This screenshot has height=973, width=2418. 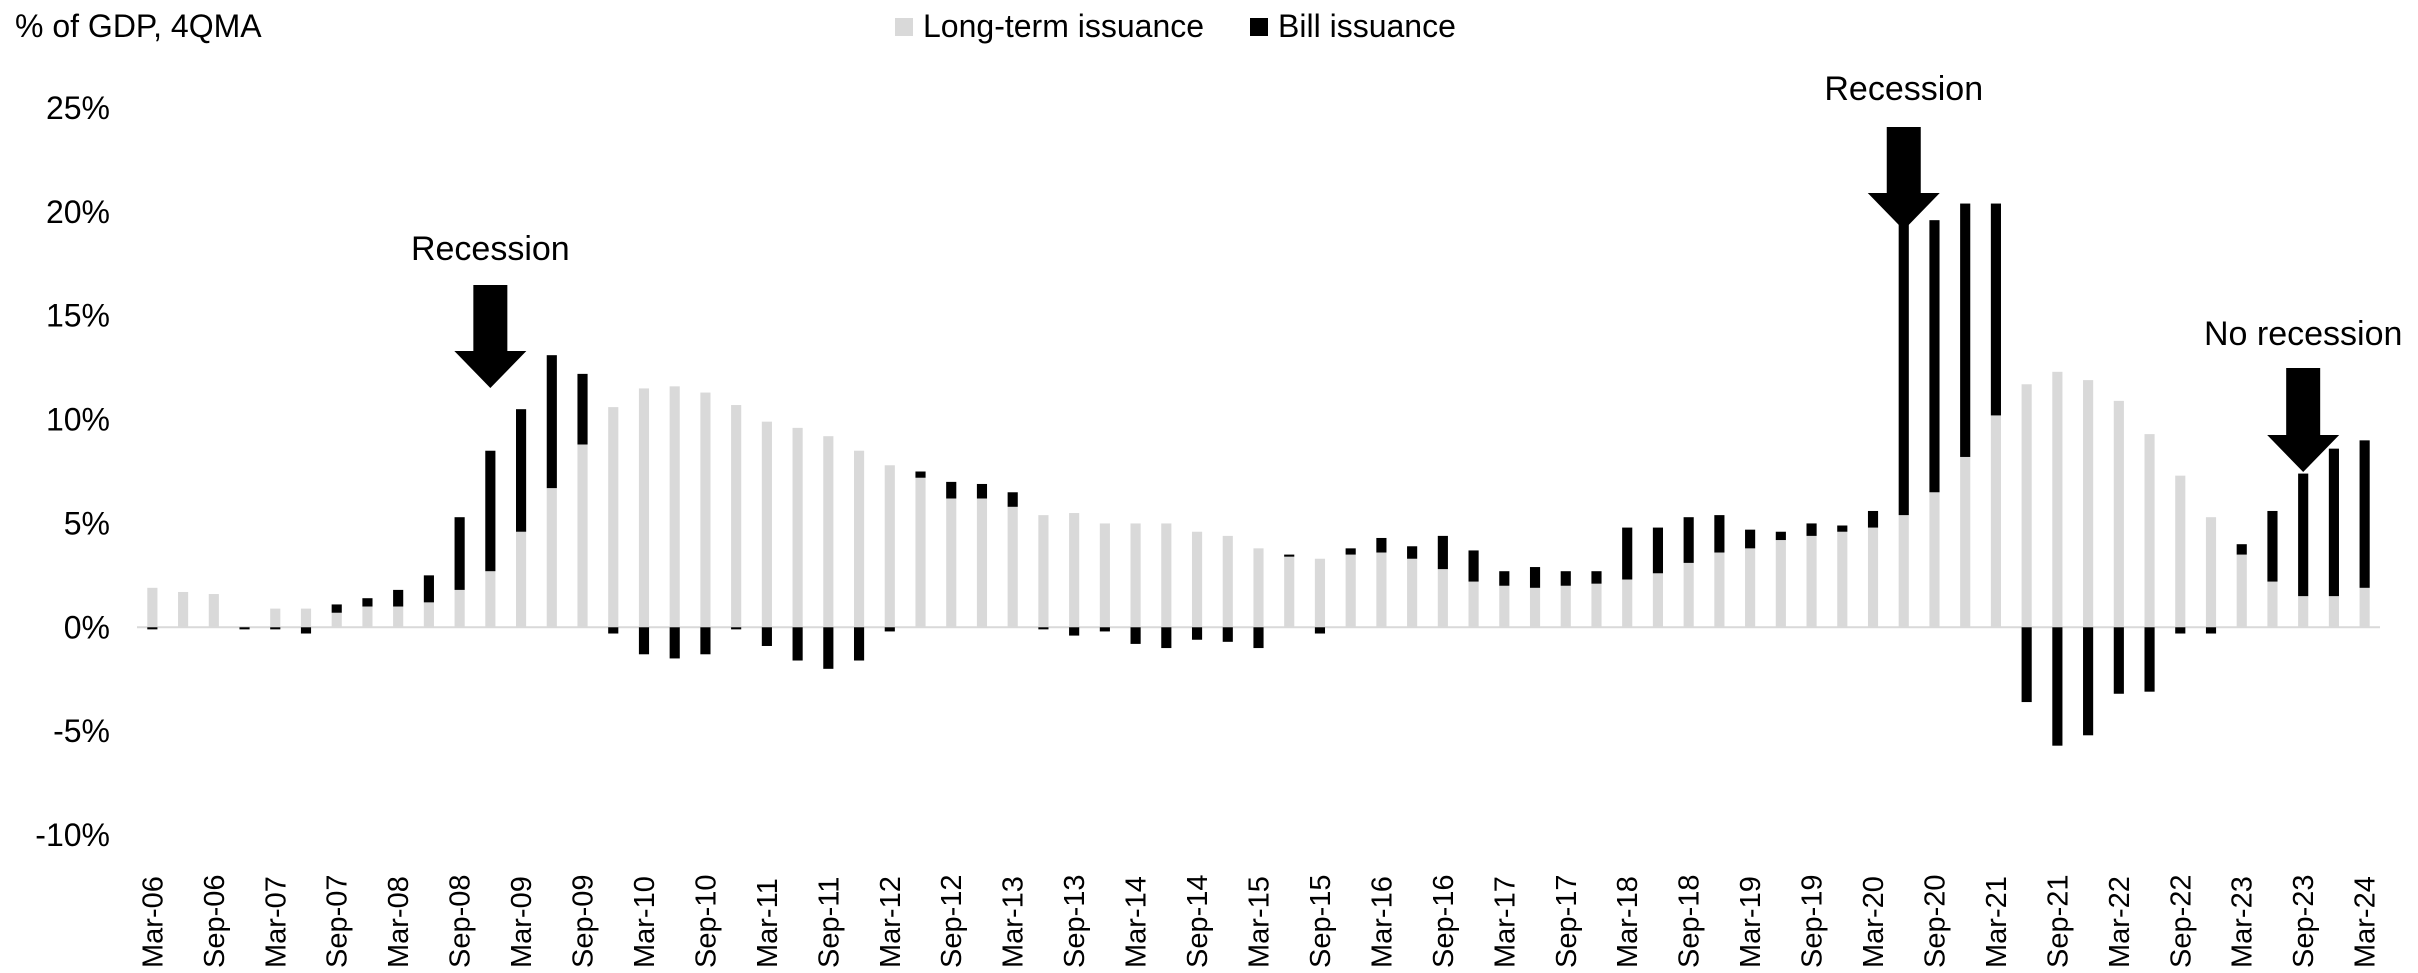 I want to click on x-tick-label: Sep-07, so click(x=338, y=921).